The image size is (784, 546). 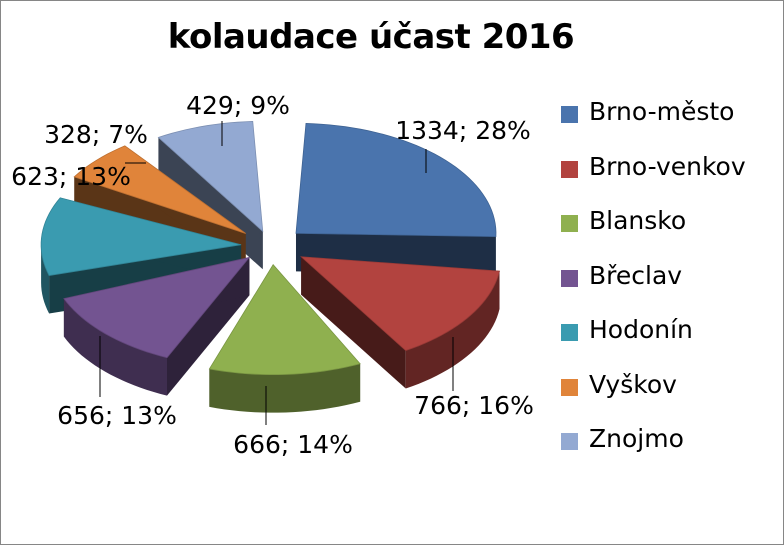 I want to click on data-label-vyskov: 328; 7%, so click(x=96, y=134).